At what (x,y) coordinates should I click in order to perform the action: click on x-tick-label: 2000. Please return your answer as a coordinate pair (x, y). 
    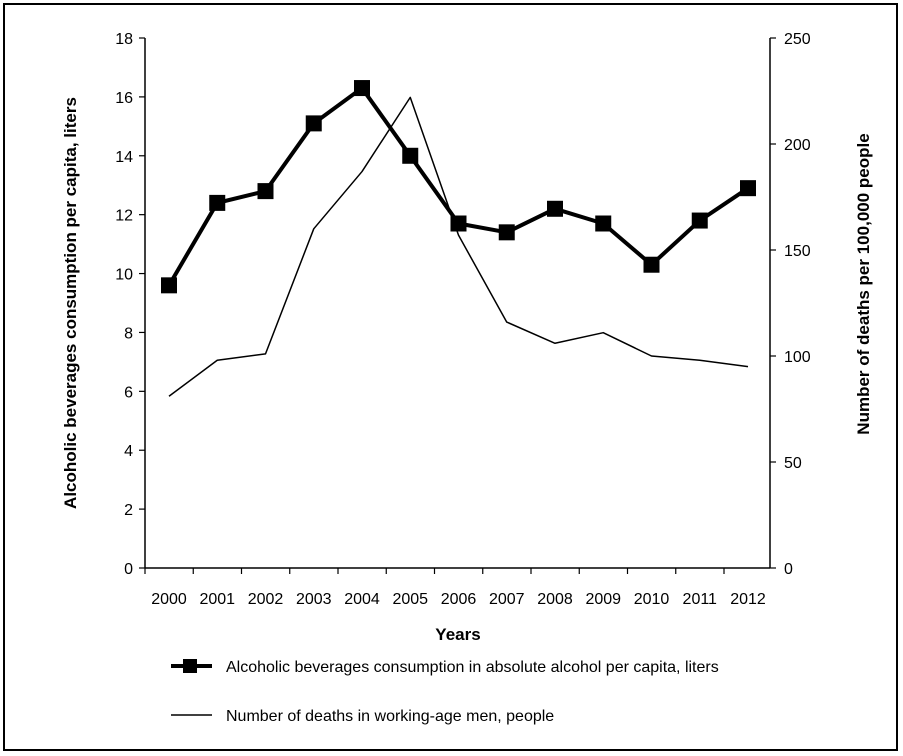
    Looking at the image, I should click on (169, 599).